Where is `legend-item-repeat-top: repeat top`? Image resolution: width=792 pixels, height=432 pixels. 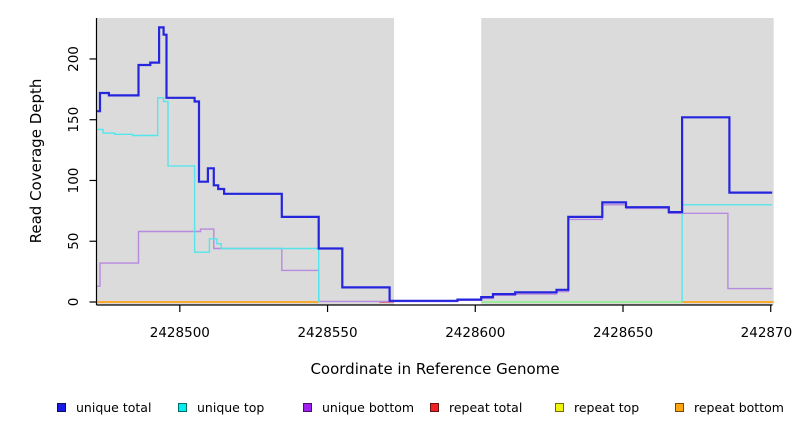
legend-item-repeat-top: repeat top is located at coordinates (597, 407).